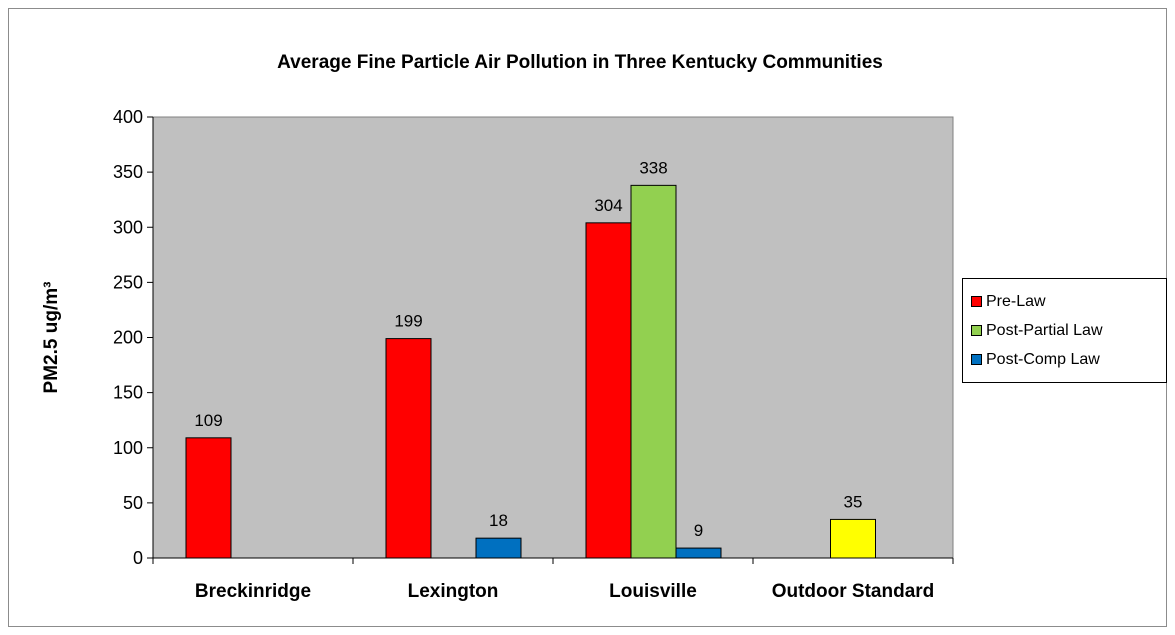  What do you see at coordinates (498, 520) in the screenshot?
I see `data-label: 18` at bounding box center [498, 520].